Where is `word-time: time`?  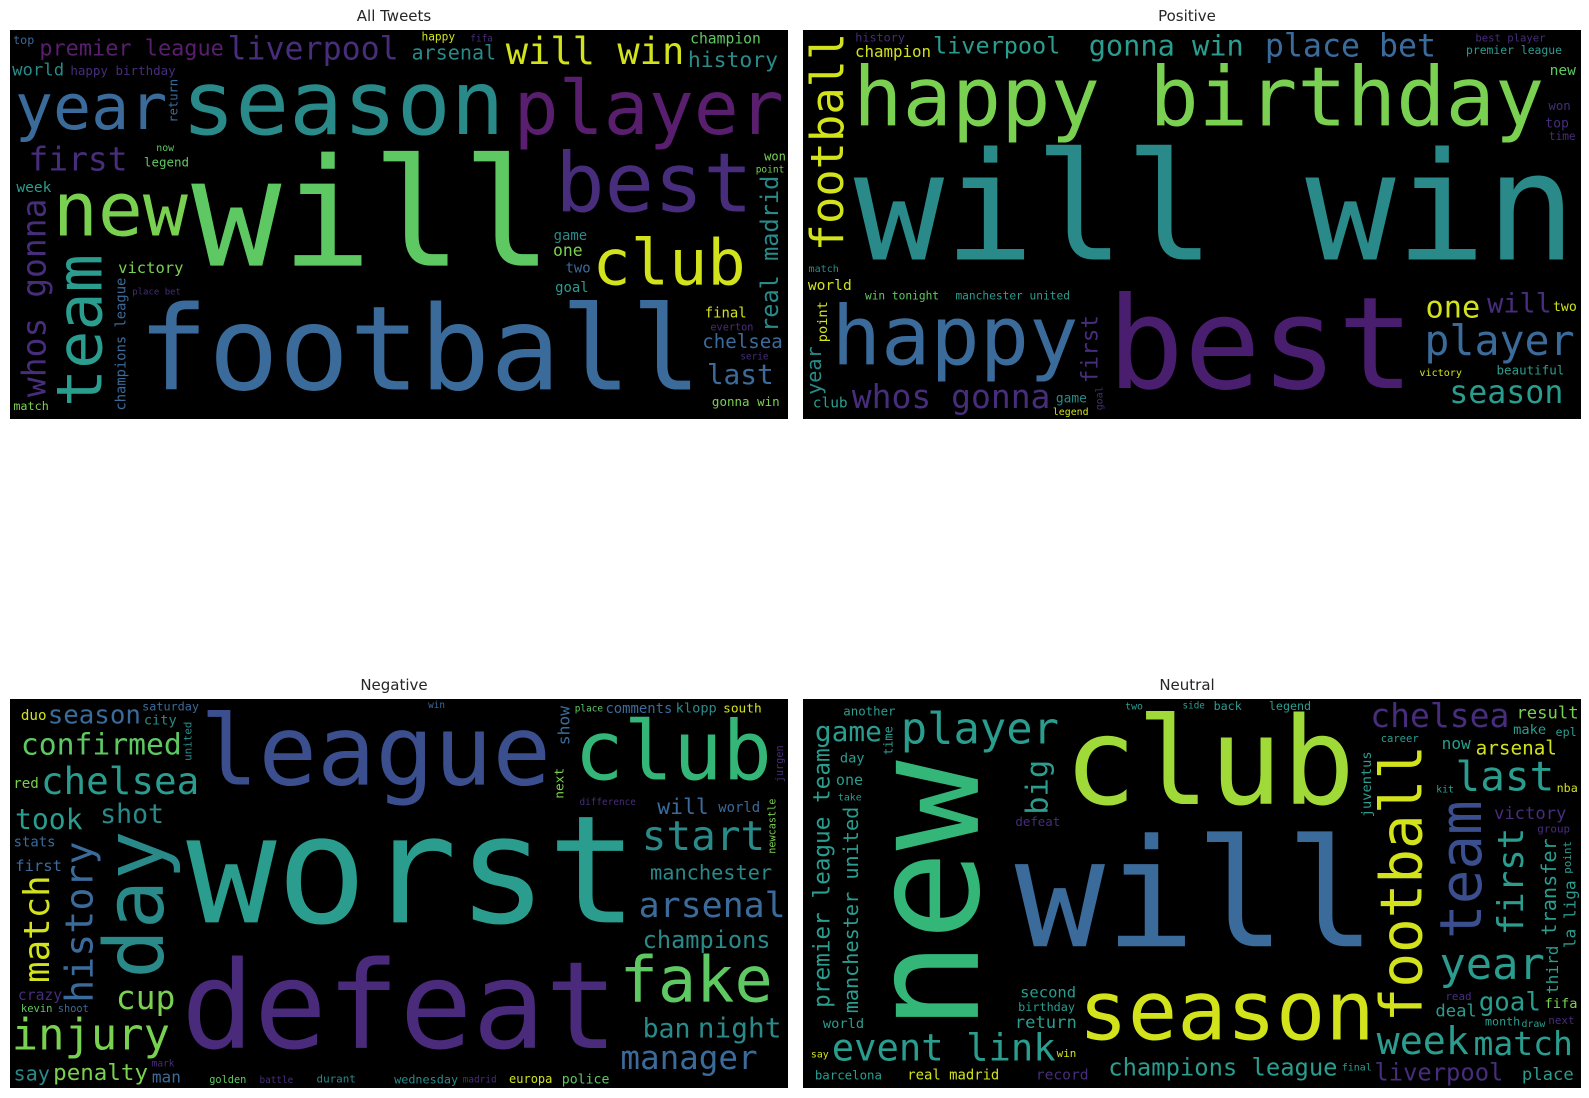
word-time: time is located at coordinates (889, 740).